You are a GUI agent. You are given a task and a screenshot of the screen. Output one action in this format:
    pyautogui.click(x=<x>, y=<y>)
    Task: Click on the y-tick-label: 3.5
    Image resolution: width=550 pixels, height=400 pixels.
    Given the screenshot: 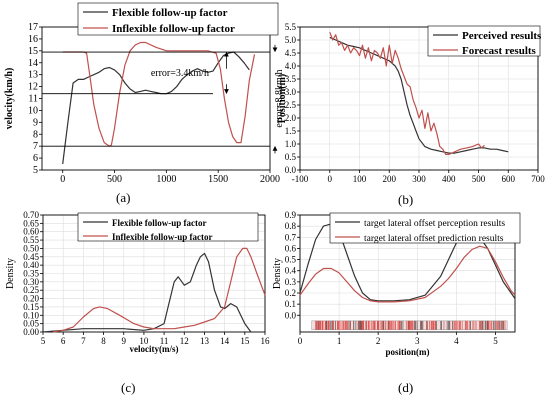 What is the action you would take?
    pyautogui.click(x=291, y=79)
    